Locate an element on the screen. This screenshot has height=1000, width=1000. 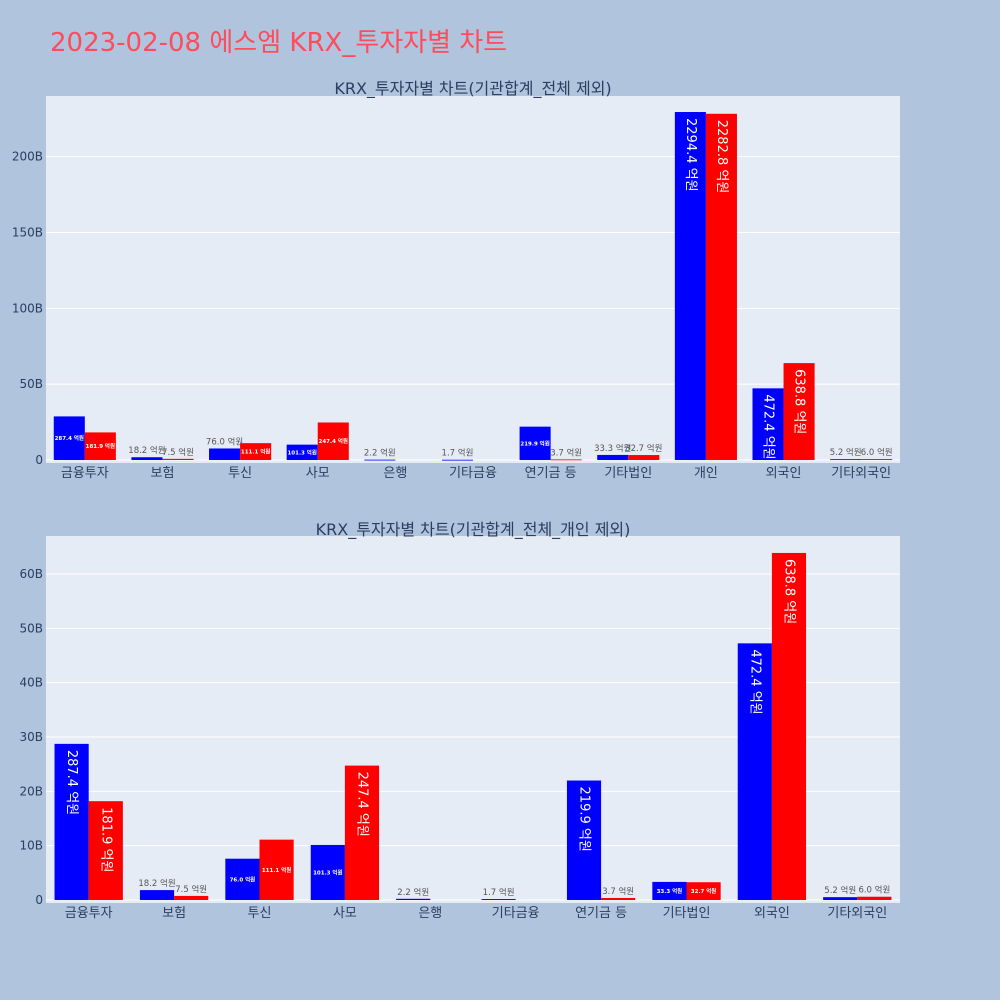
y-tick-label: 0 is located at coordinates (39, 900).